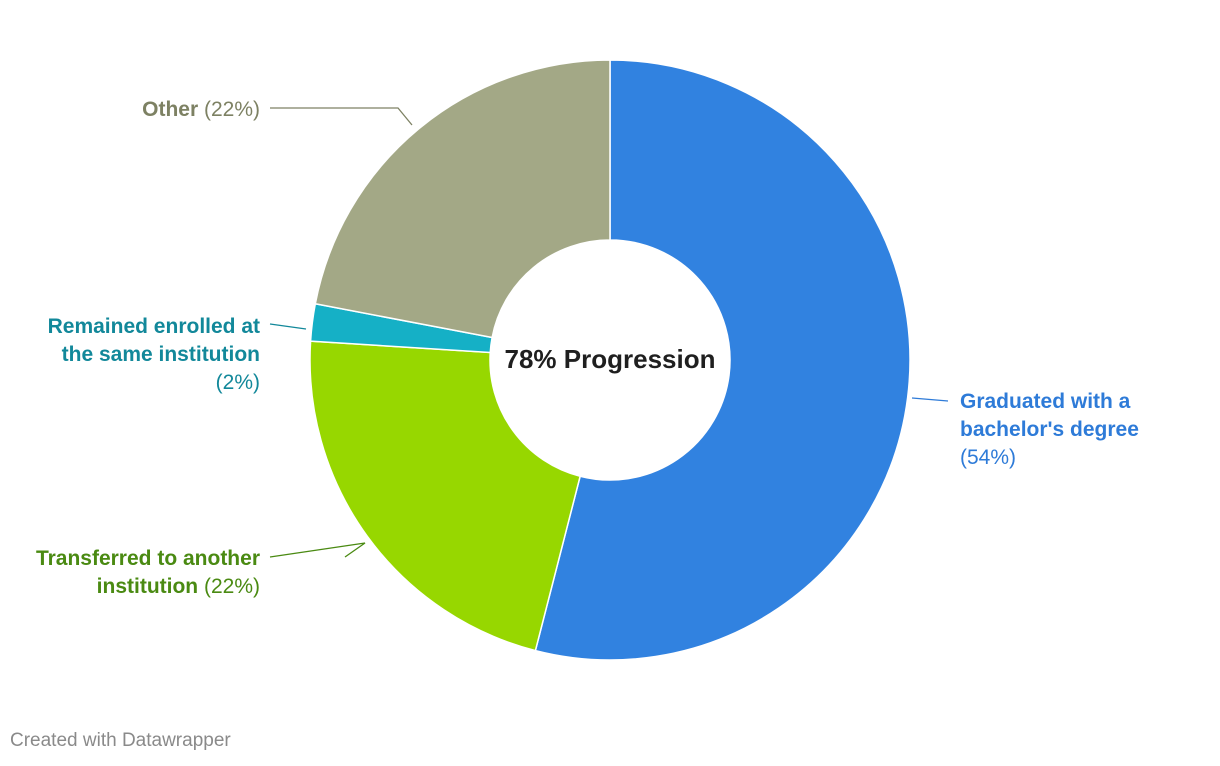  Describe the element at coordinates (930, 399) in the screenshot. I see `leader-line-graduated-with-a-bachelor-s-degree` at that location.